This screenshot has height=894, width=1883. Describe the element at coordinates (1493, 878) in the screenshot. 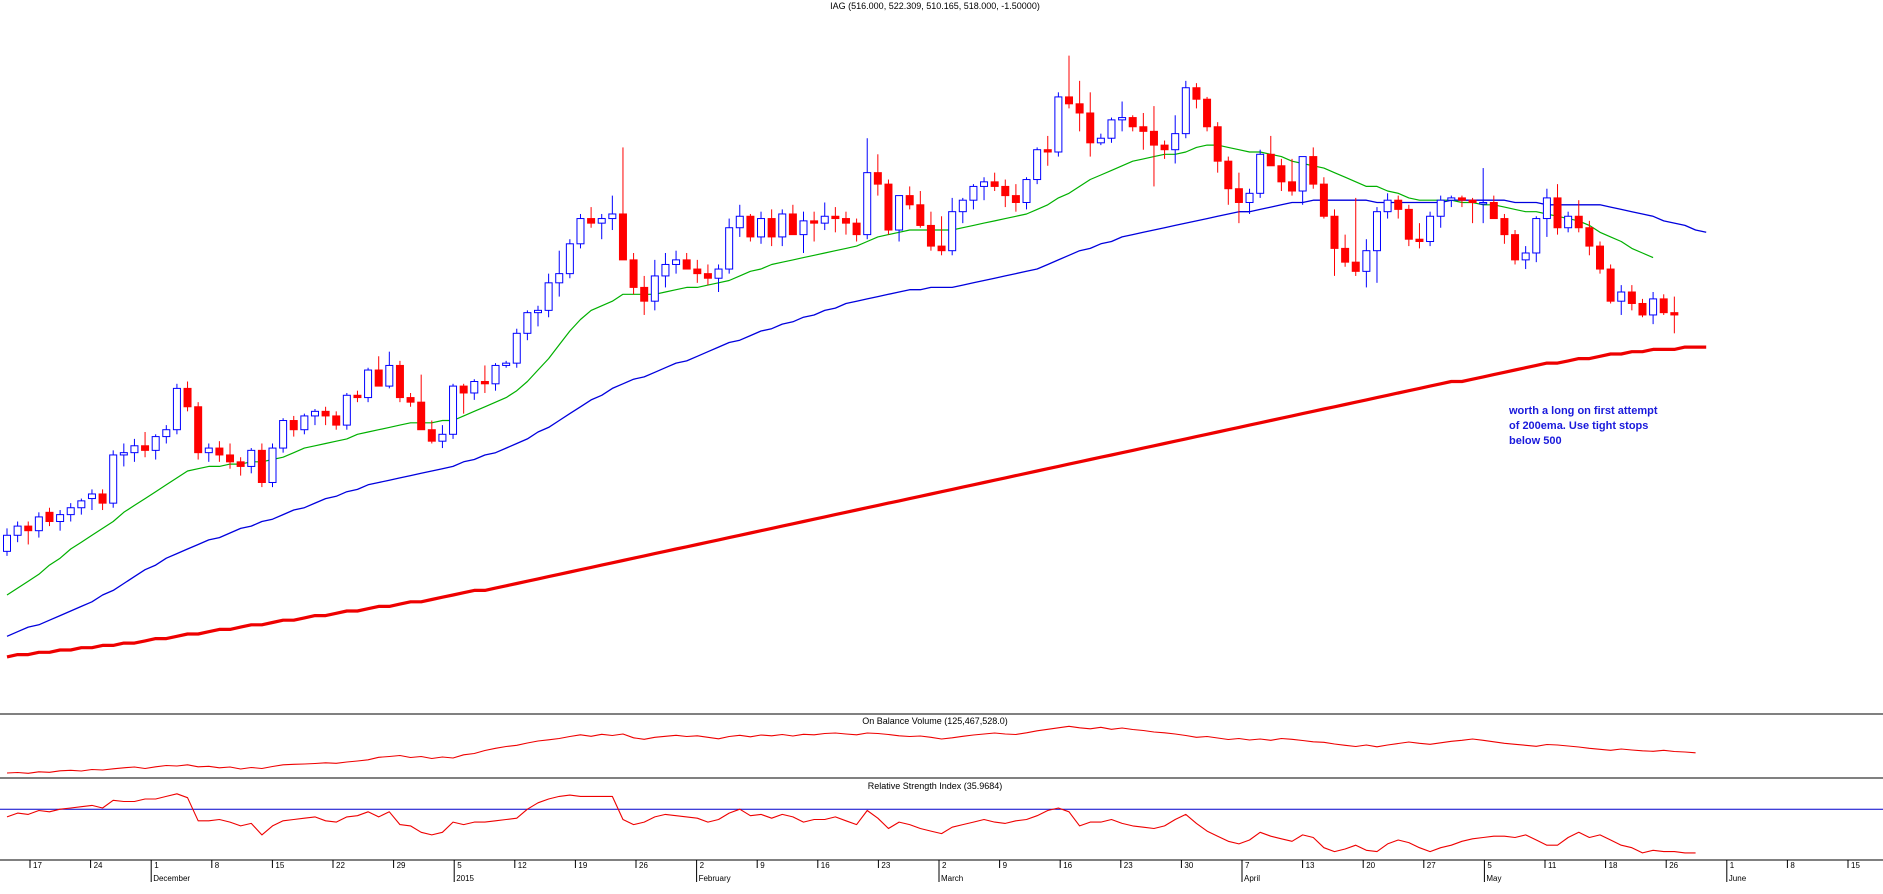

I see `x-month-label: May` at that location.